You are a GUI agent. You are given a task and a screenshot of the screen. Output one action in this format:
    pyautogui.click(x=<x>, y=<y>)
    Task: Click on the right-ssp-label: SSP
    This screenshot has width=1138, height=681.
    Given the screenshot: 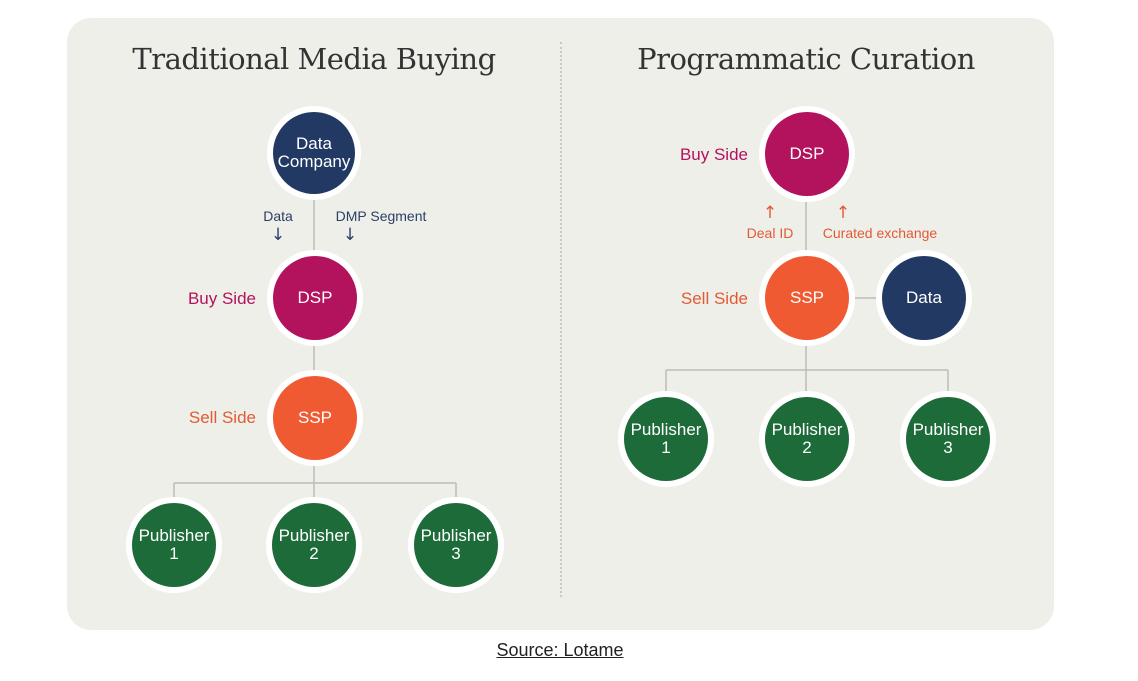 What is the action you would take?
    pyautogui.click(x=807, y=297)
    